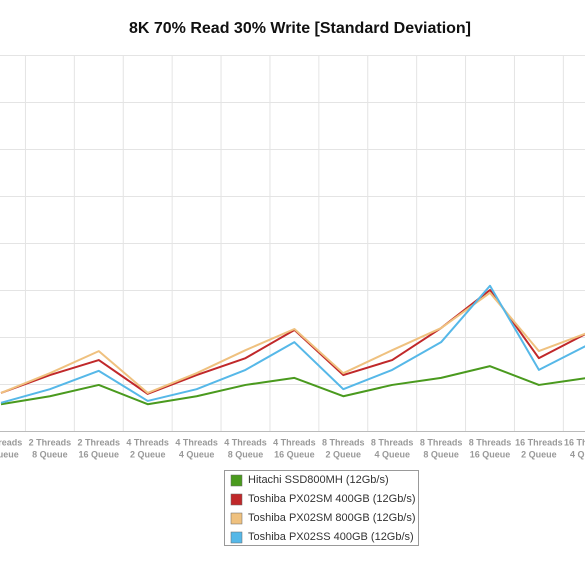 The height and width of the screenshot is (567, 585). Describe the element at coordinates (321, 508) in the screenshot. I see `legend-box` at that location.